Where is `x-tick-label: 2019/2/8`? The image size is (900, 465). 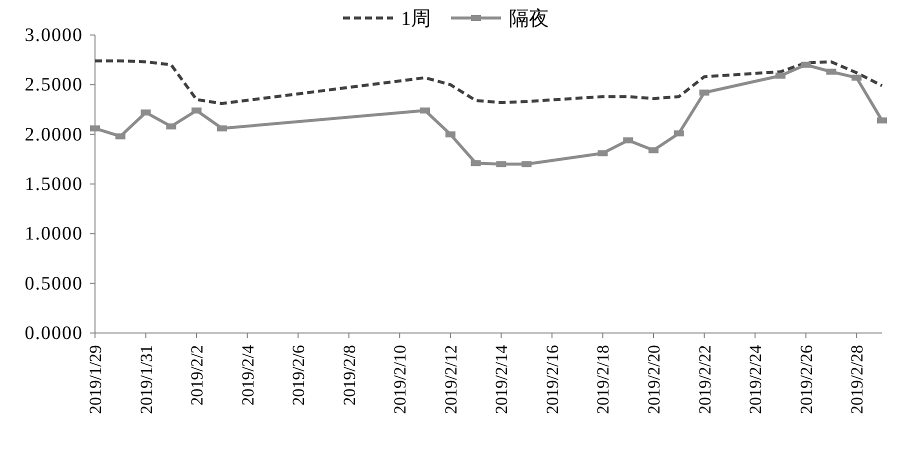 x-tick-label: 2019/2/8 is located at coordinates (349, 375).